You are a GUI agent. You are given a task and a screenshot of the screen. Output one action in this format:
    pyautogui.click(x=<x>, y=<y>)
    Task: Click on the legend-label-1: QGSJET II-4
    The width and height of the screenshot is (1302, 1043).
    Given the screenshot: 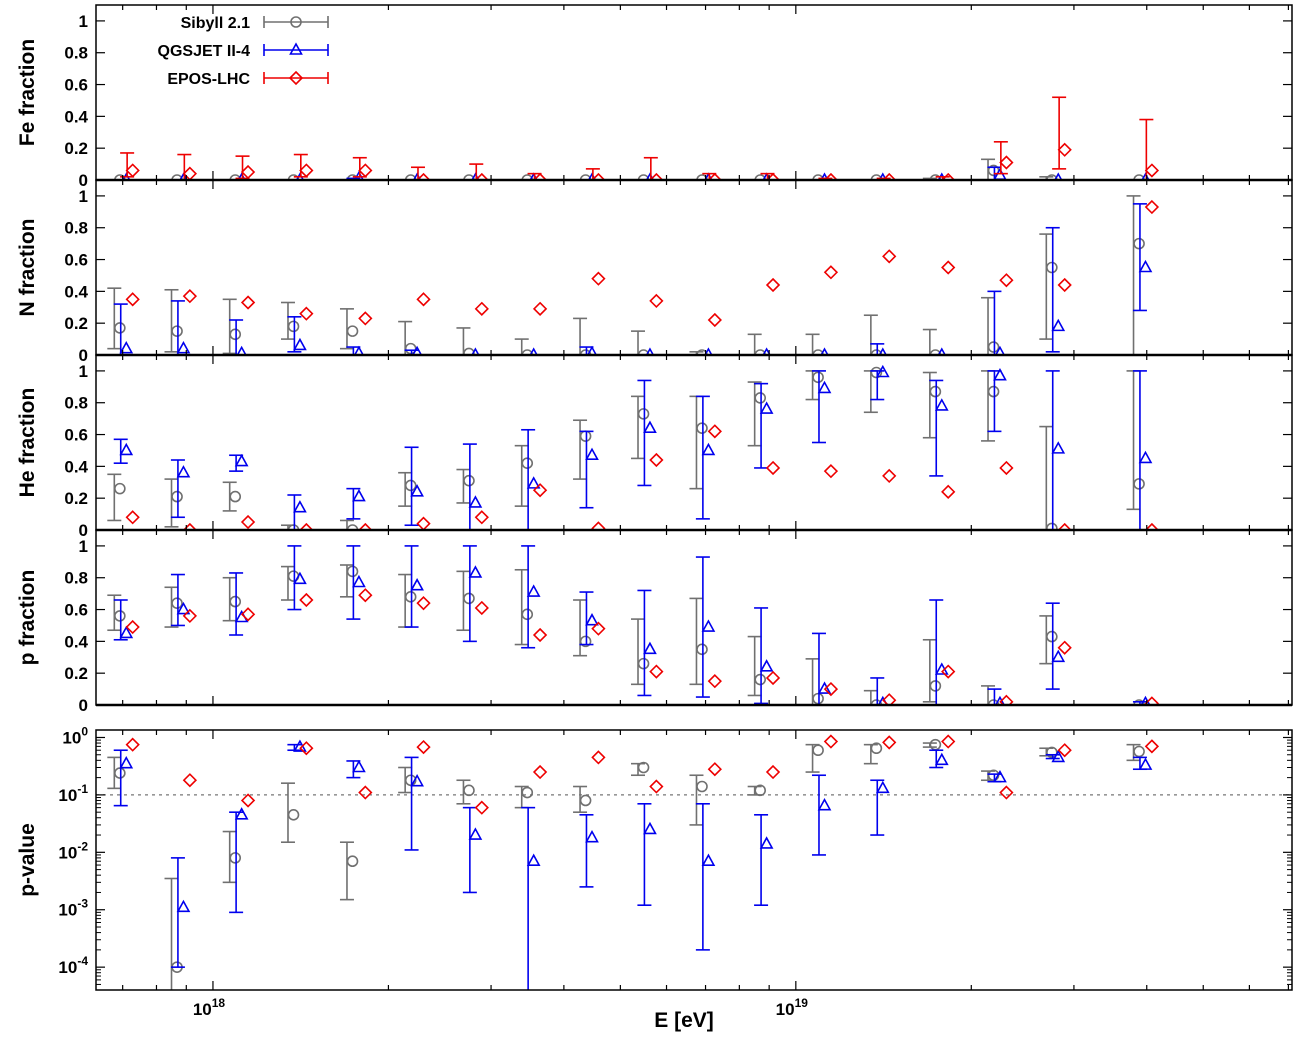 What is the action you would take?
    pyautogui.click(x=204, y=51)
    